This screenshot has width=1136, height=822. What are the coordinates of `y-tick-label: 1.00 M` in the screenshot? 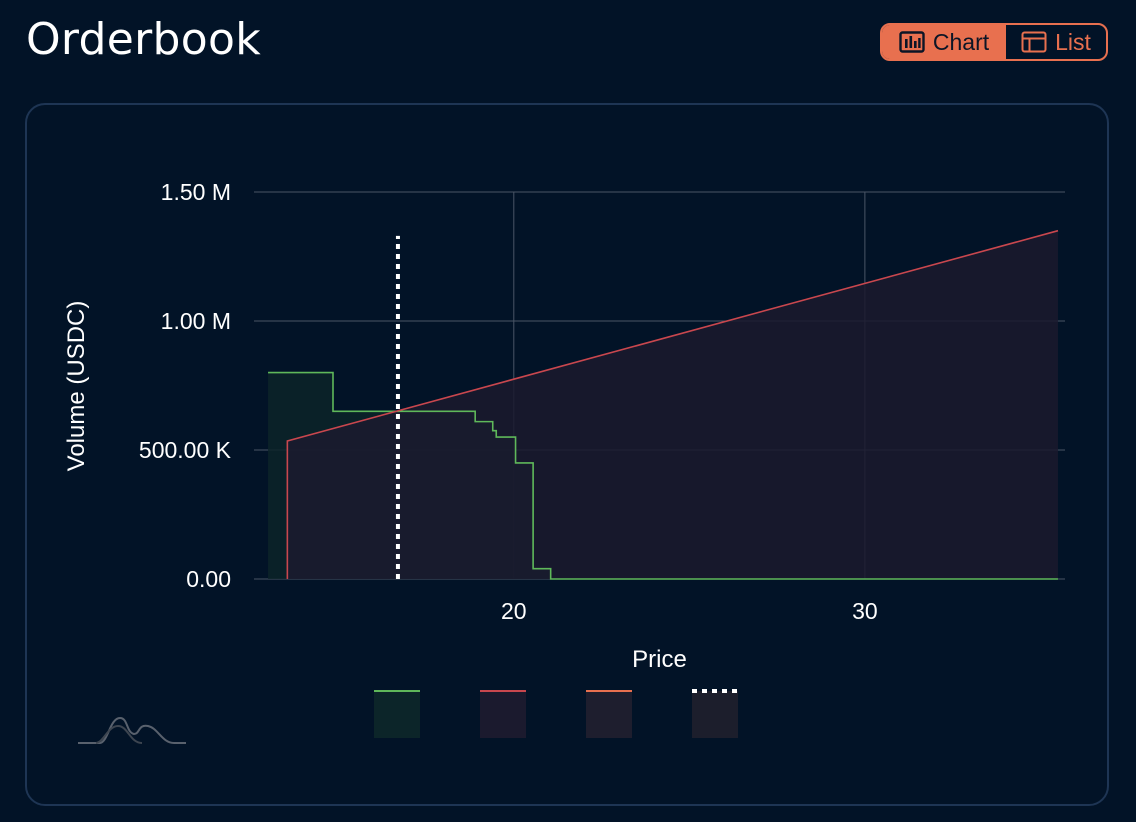 It's located at (196, 321).